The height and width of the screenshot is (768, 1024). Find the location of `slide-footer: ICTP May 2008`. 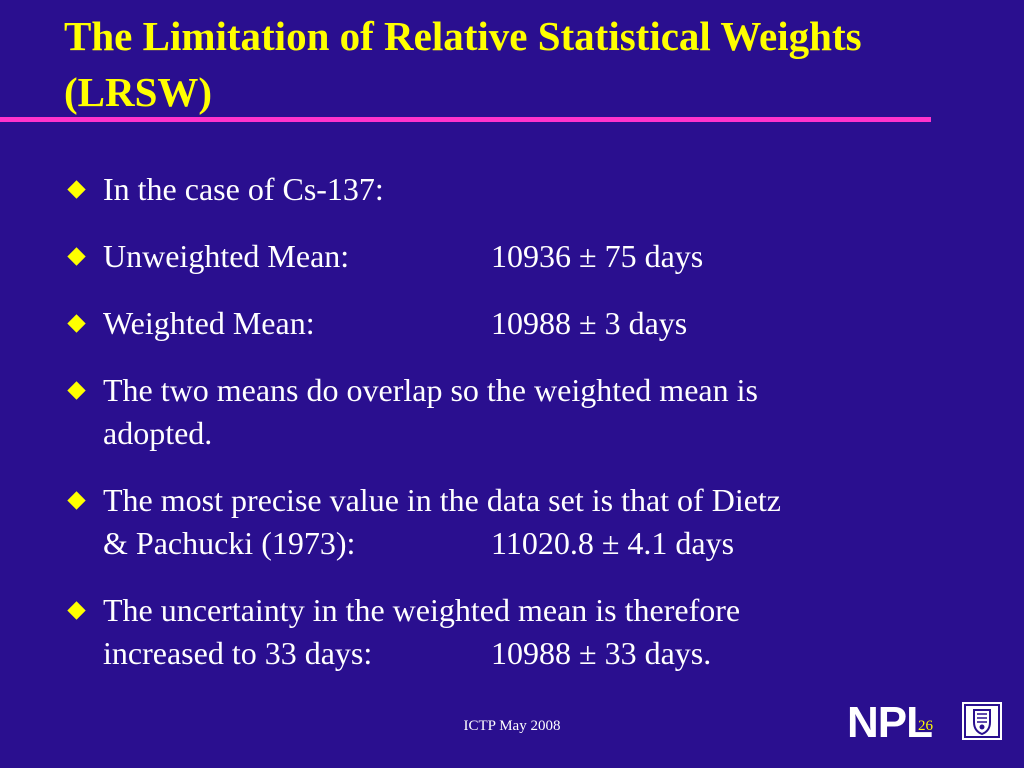

slide-footer: ICTP May 2008 is located at coordinates (512, 726).